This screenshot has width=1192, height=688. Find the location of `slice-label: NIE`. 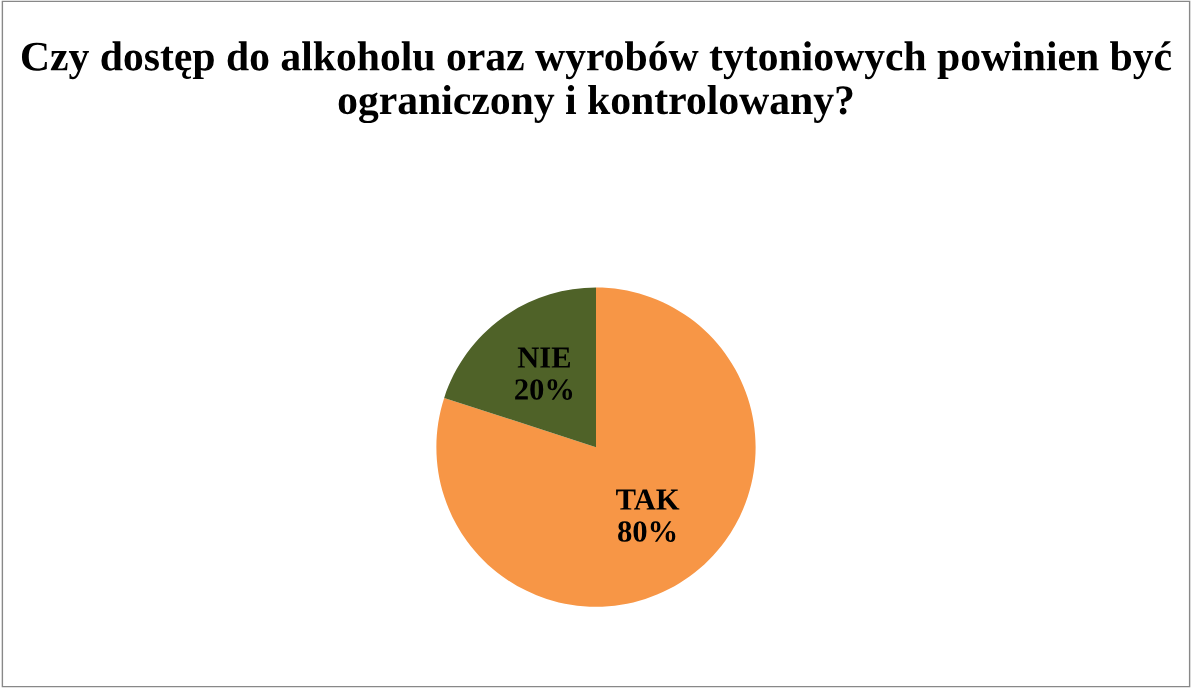

slice-label: NIE is located at coordinates (543, 357).